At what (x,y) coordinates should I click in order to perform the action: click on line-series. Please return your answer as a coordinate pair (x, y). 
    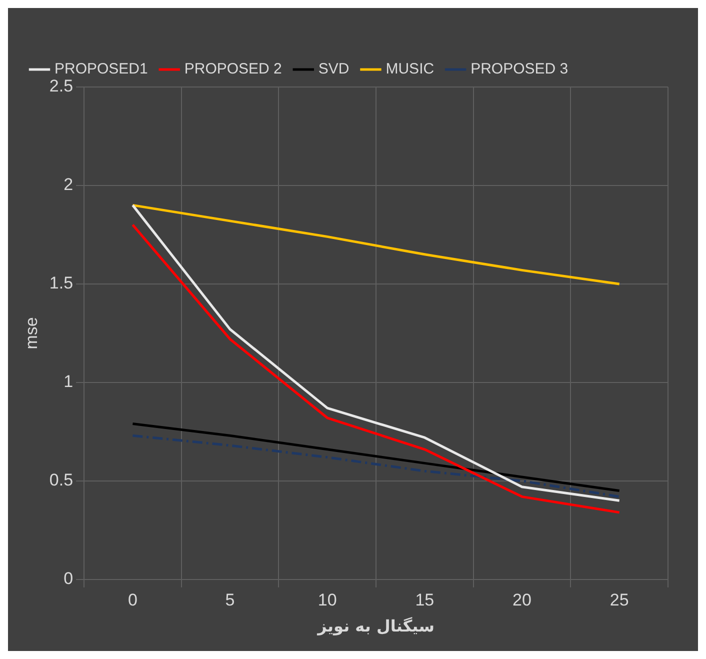
    Looking at the image, I should click on (376, 466).